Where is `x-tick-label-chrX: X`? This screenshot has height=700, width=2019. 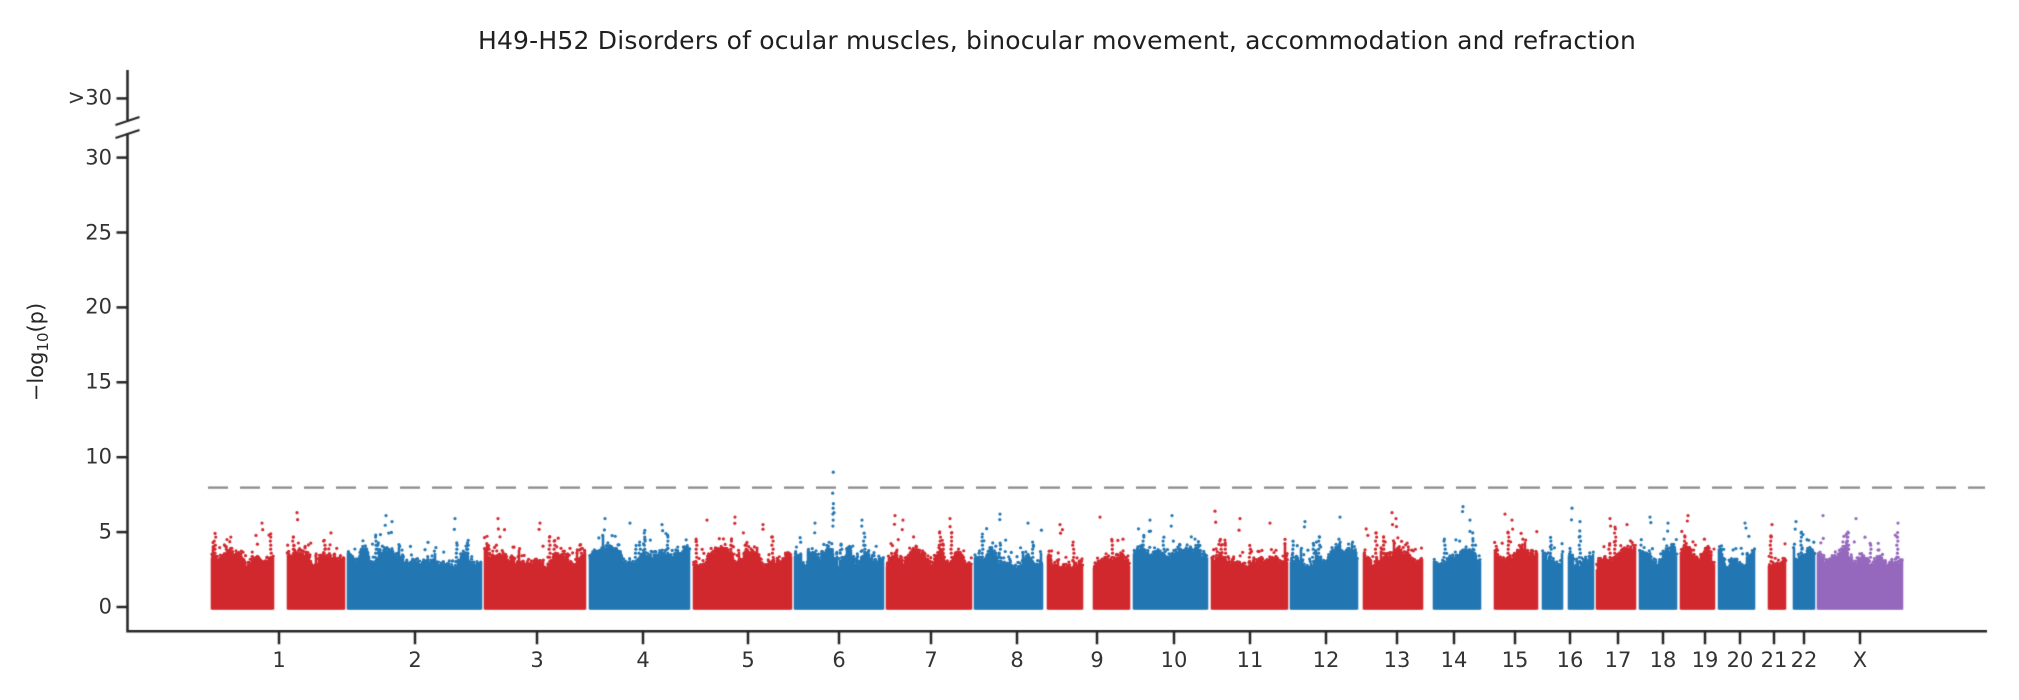 x-tick-label-chrX: X is located at coordinates (1860, 660).